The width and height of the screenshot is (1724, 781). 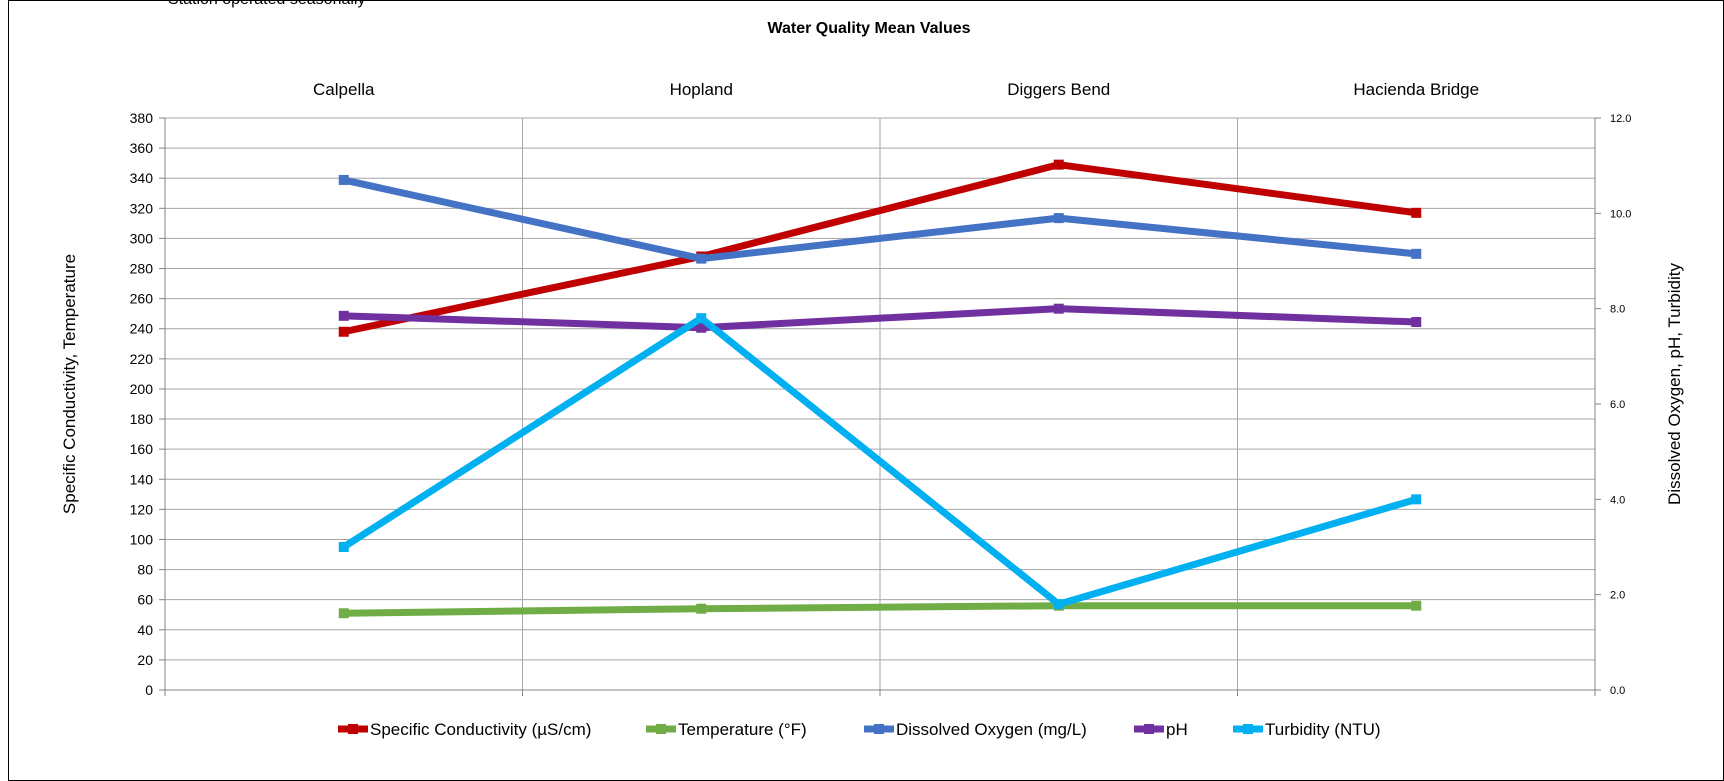 I want to click on tick-label-left: 300, so click(x=142, y=238).